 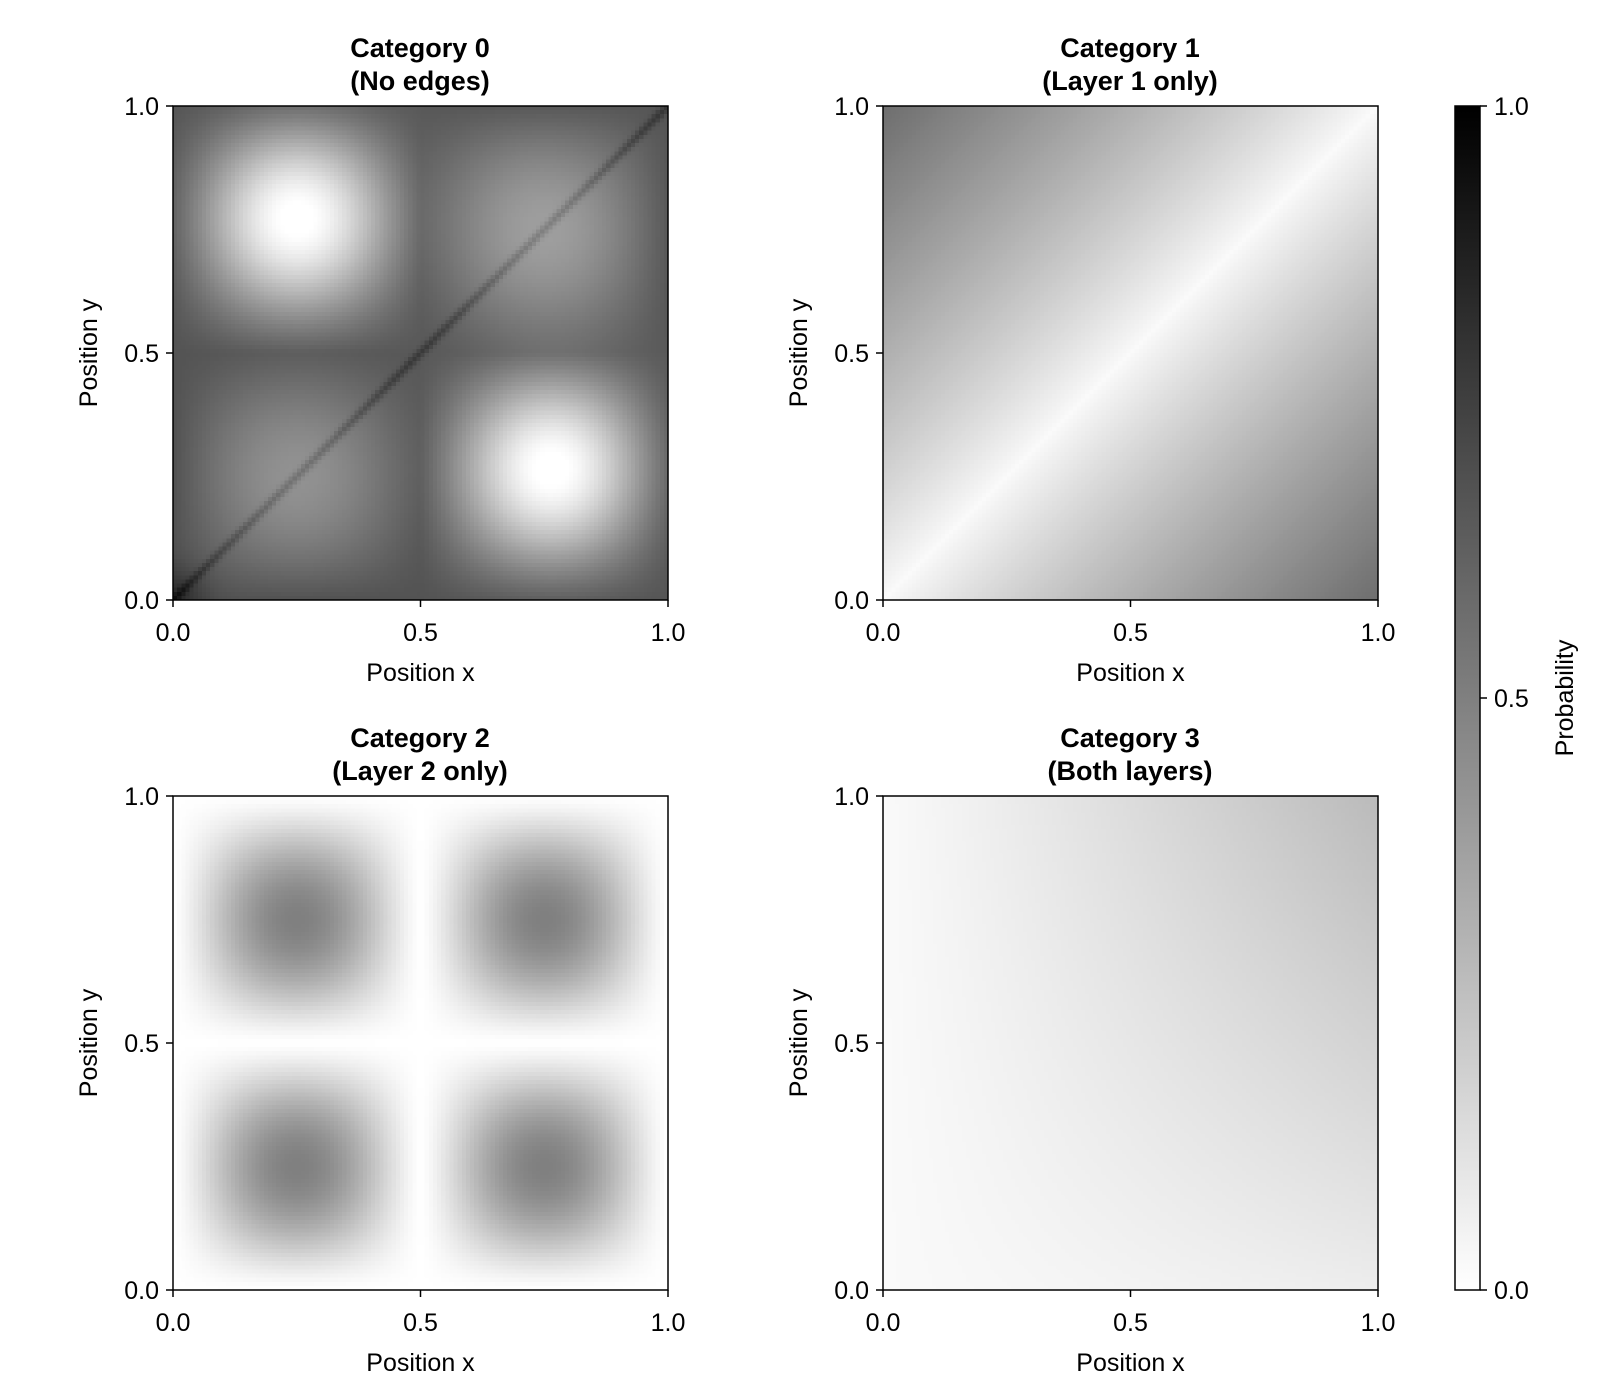 What do you see at coordinates (1130, 738) in the screenshot?
I see `panel-title-line1: Category 3` at bounding box center [1130, 738].